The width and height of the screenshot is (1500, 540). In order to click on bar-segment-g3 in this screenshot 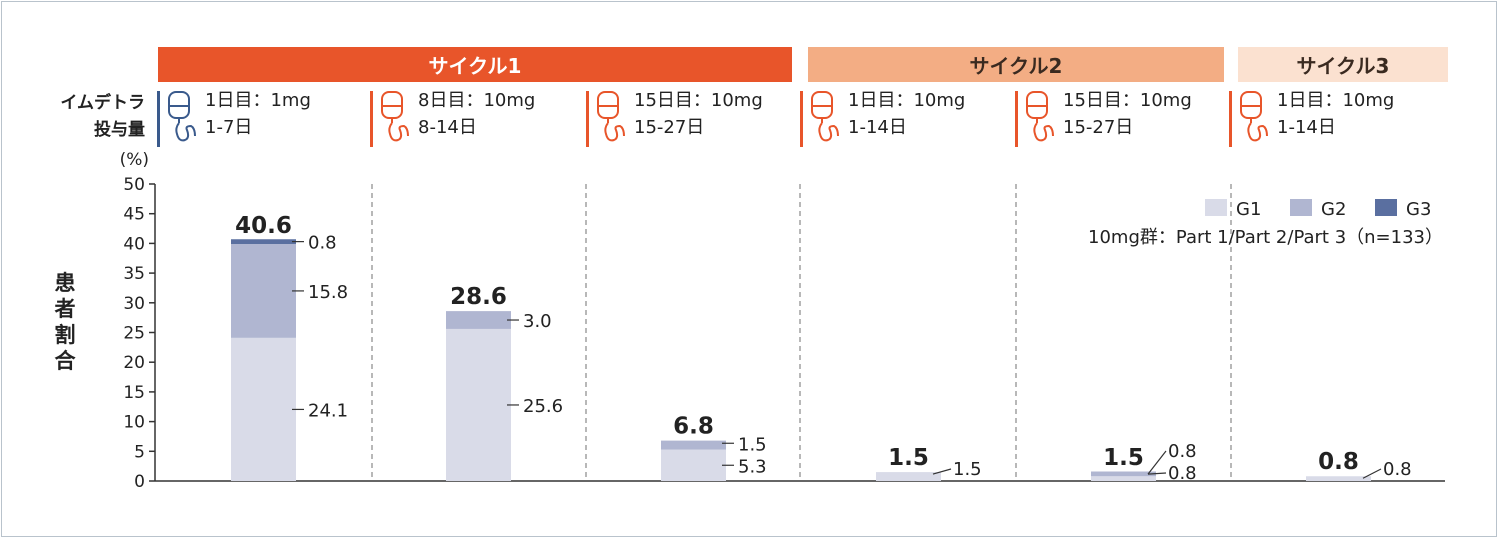, I will do `click(263, 241)`.